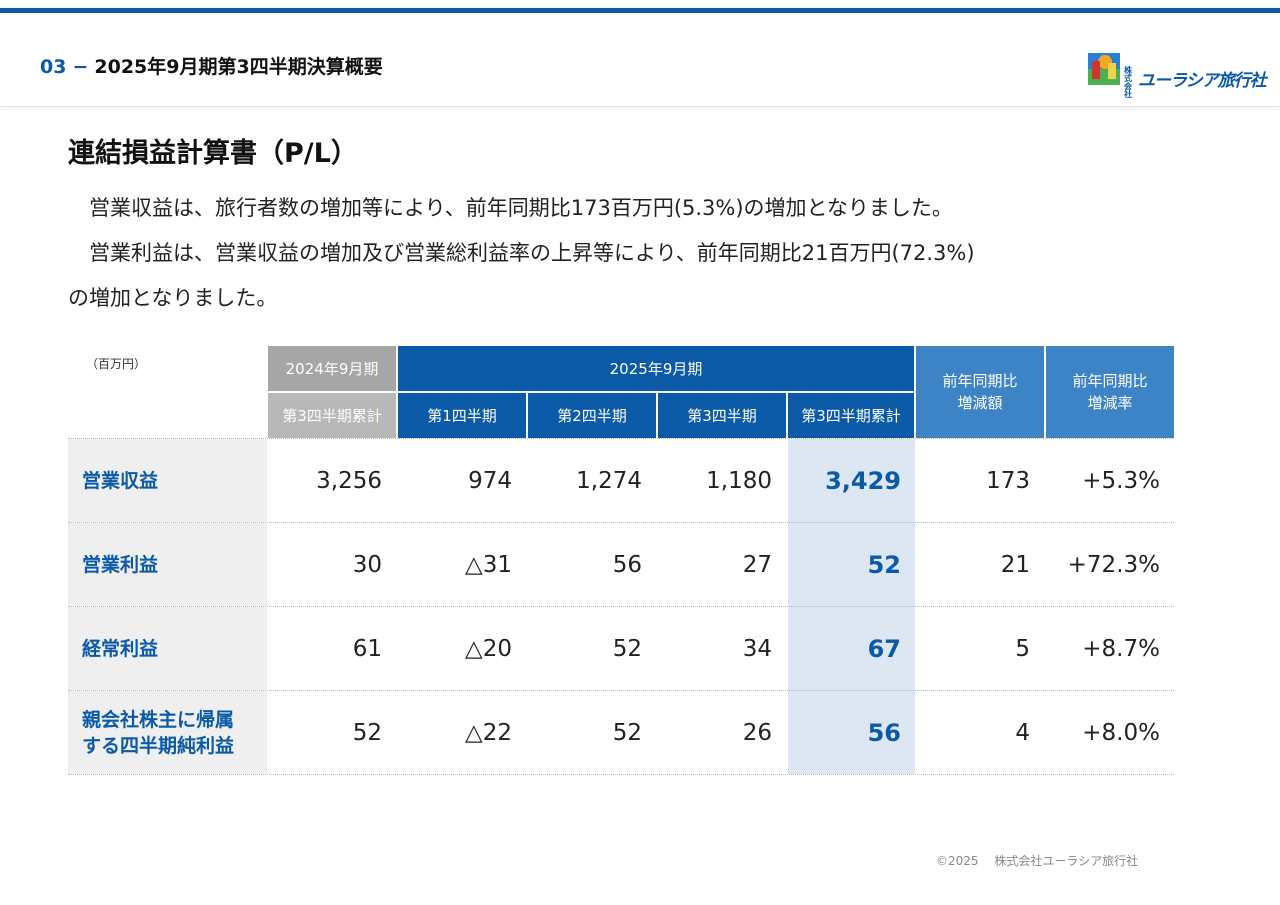  I want to click on cell-q3: 26, so click(757, 732).